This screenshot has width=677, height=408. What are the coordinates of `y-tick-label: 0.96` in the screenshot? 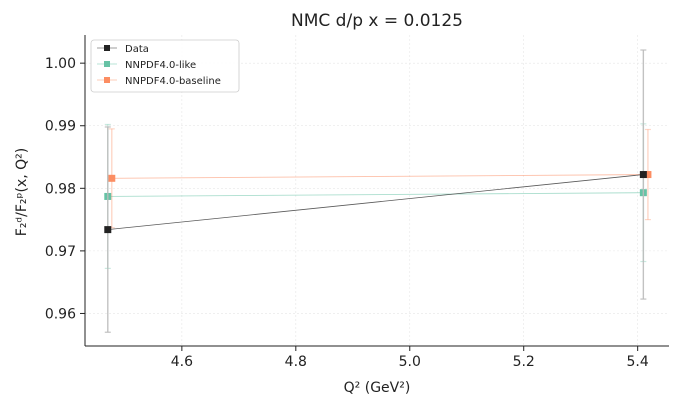 It's located at (60, 314).